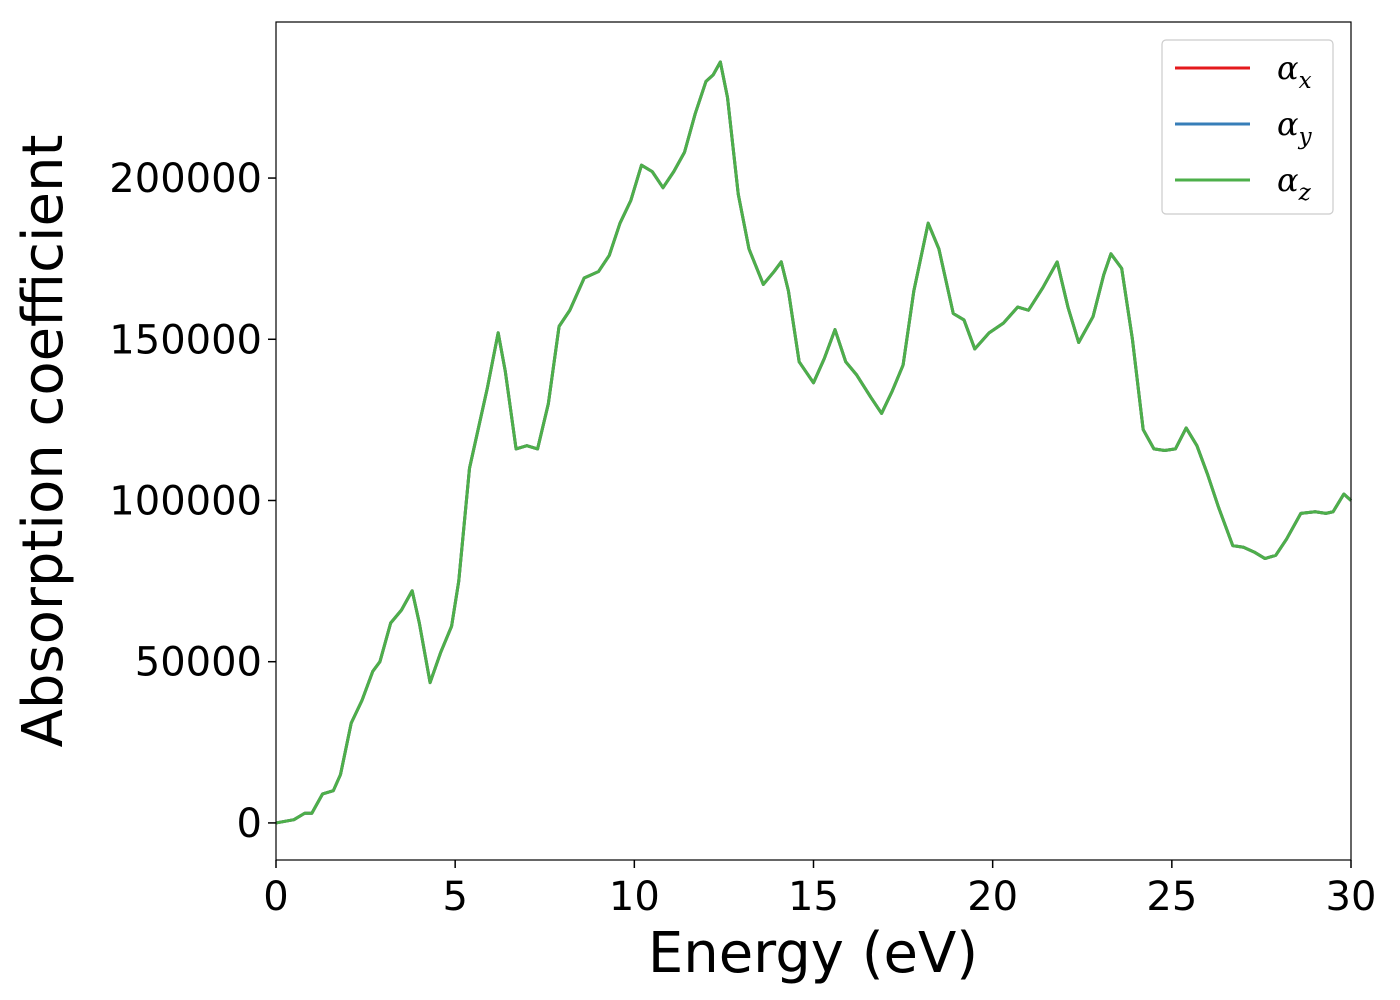 The width and height of the screenshot is (1400, 1000). I want to click on y-tick-label: 150000, so click(185, 340).